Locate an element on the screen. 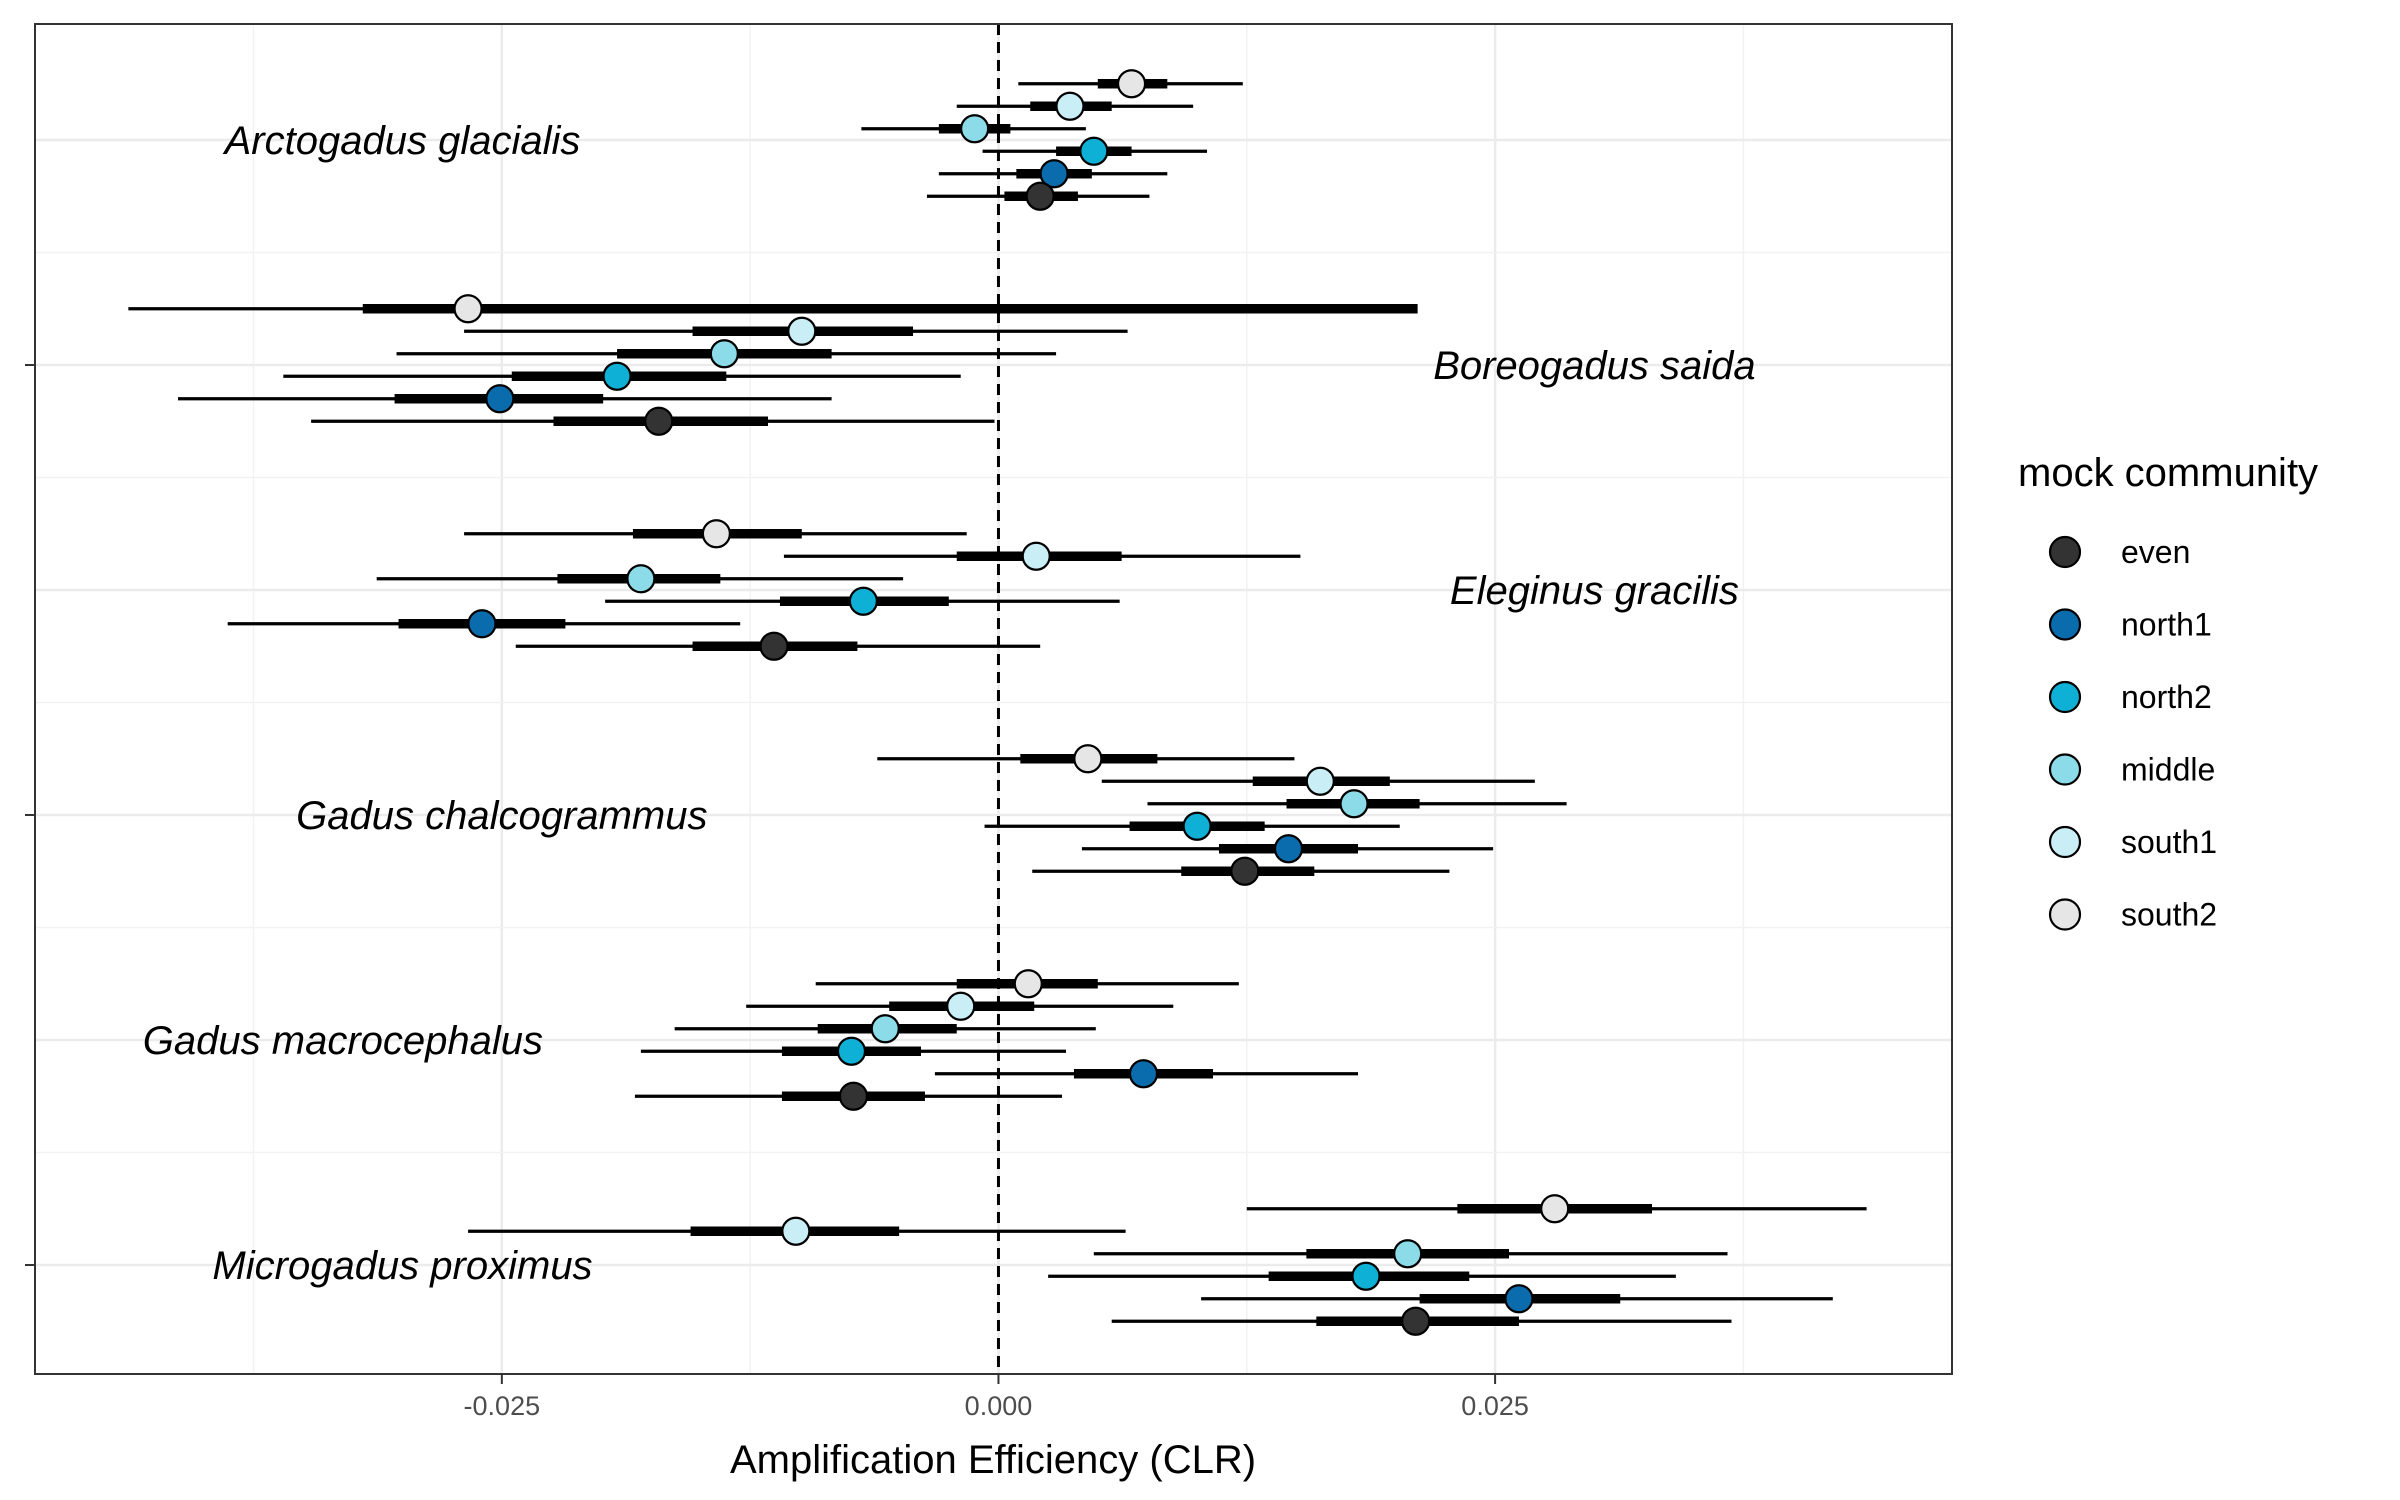 This screenshot has width=2400, height=1500. legend-key-middle is located at coordinates (2065, 769).